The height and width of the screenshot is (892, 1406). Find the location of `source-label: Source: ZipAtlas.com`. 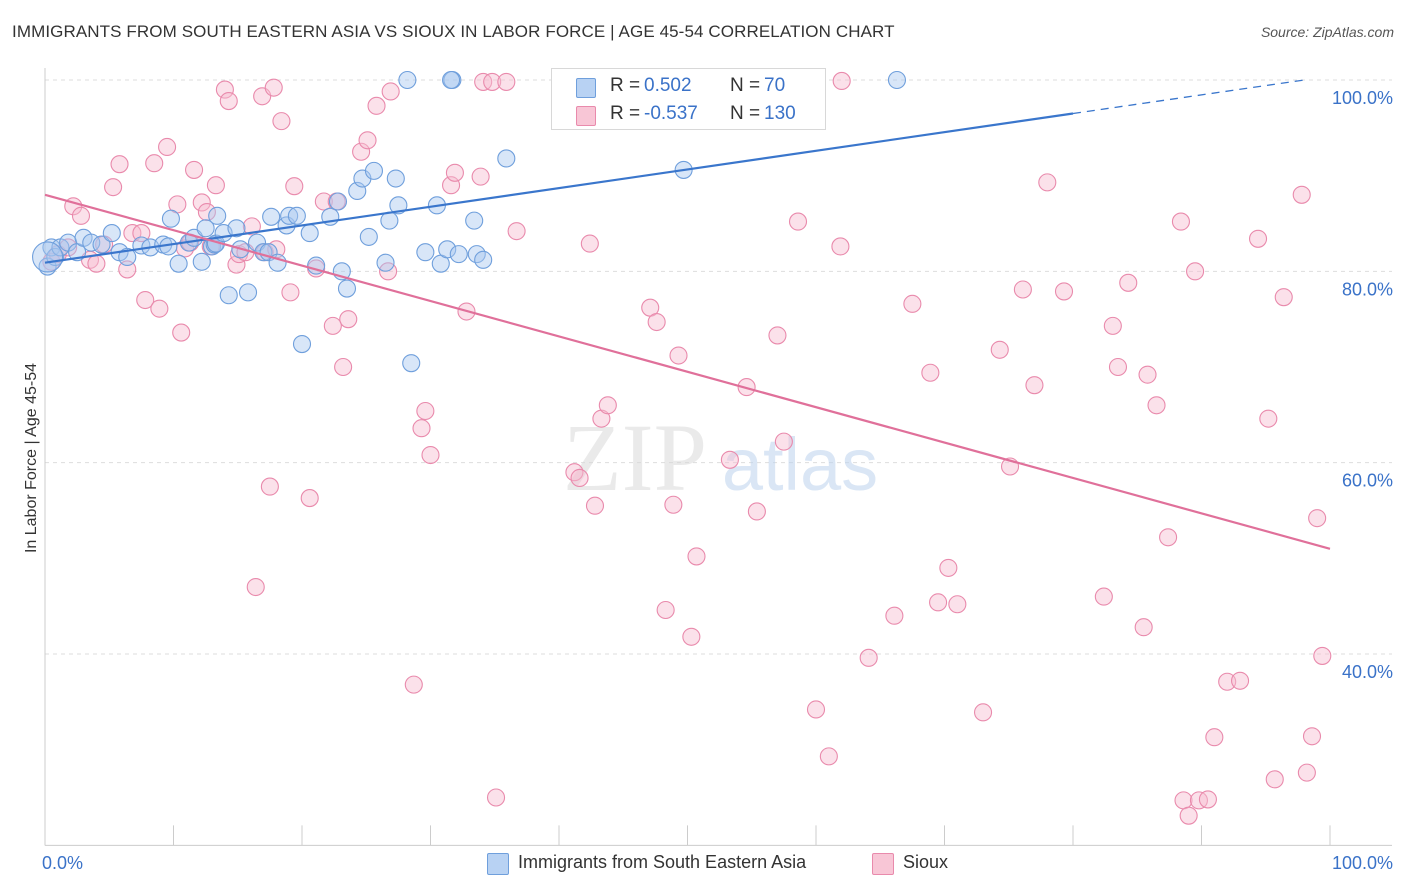

source-label: Source: ZipAtlas.com is located at coordinates (1327, 32).